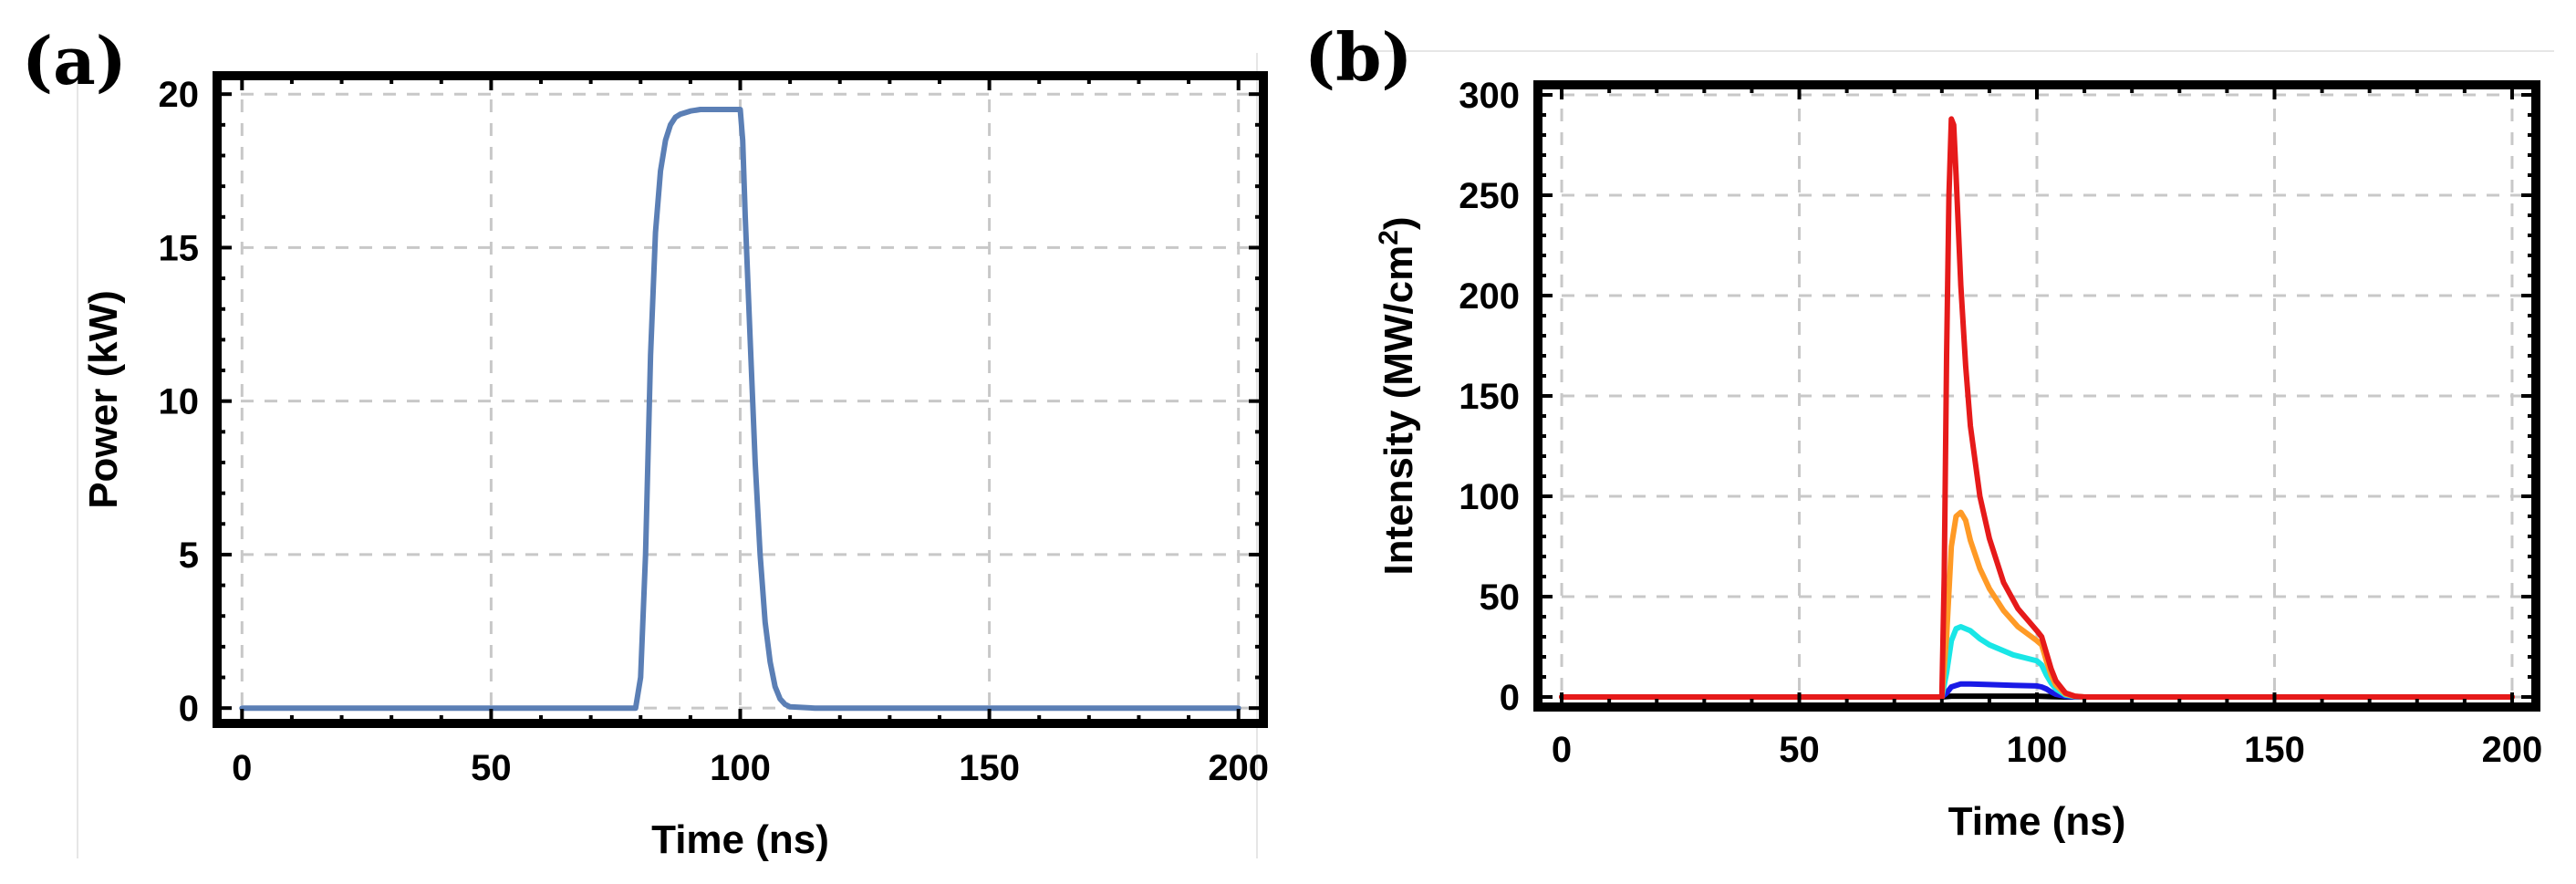 The width and height of the screenshot is (2576, 884). Describe the element at coordinates (179, 402) in the screenshot. I see `y-tick-label: 10` at that location.